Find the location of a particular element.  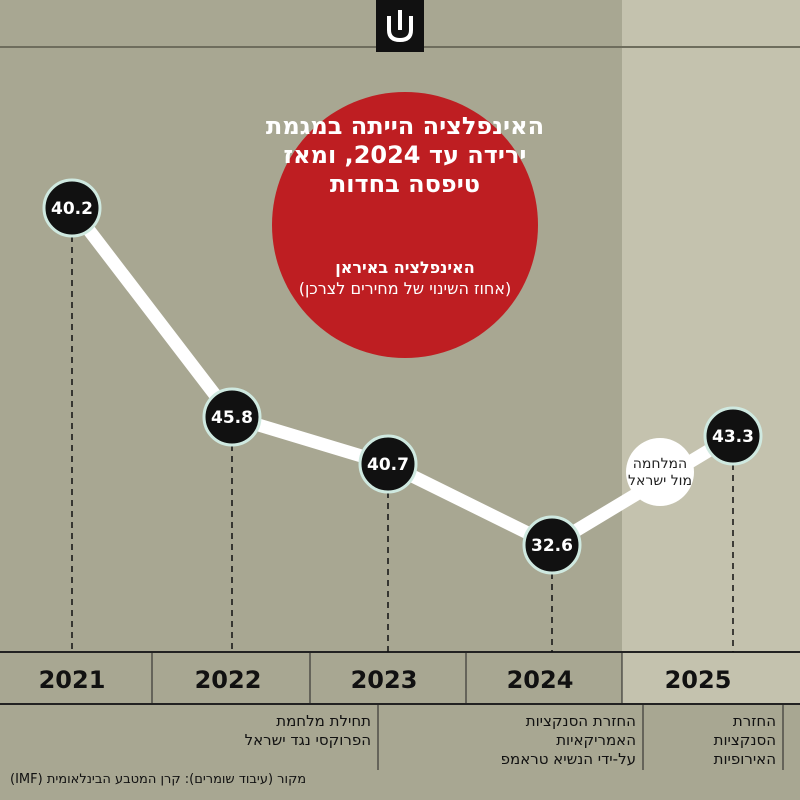

data-label: 32.6 is located at coordinates (552, 546).